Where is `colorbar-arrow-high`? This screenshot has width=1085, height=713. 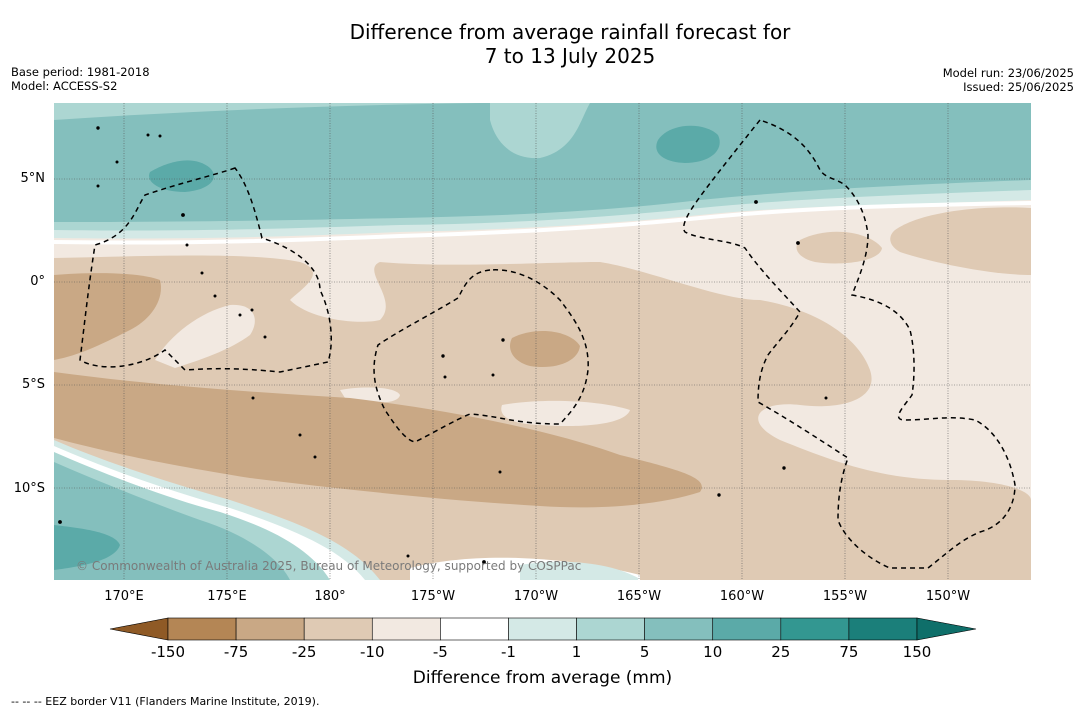
colorbar-arrow-high is located at coordinates (946, 629).